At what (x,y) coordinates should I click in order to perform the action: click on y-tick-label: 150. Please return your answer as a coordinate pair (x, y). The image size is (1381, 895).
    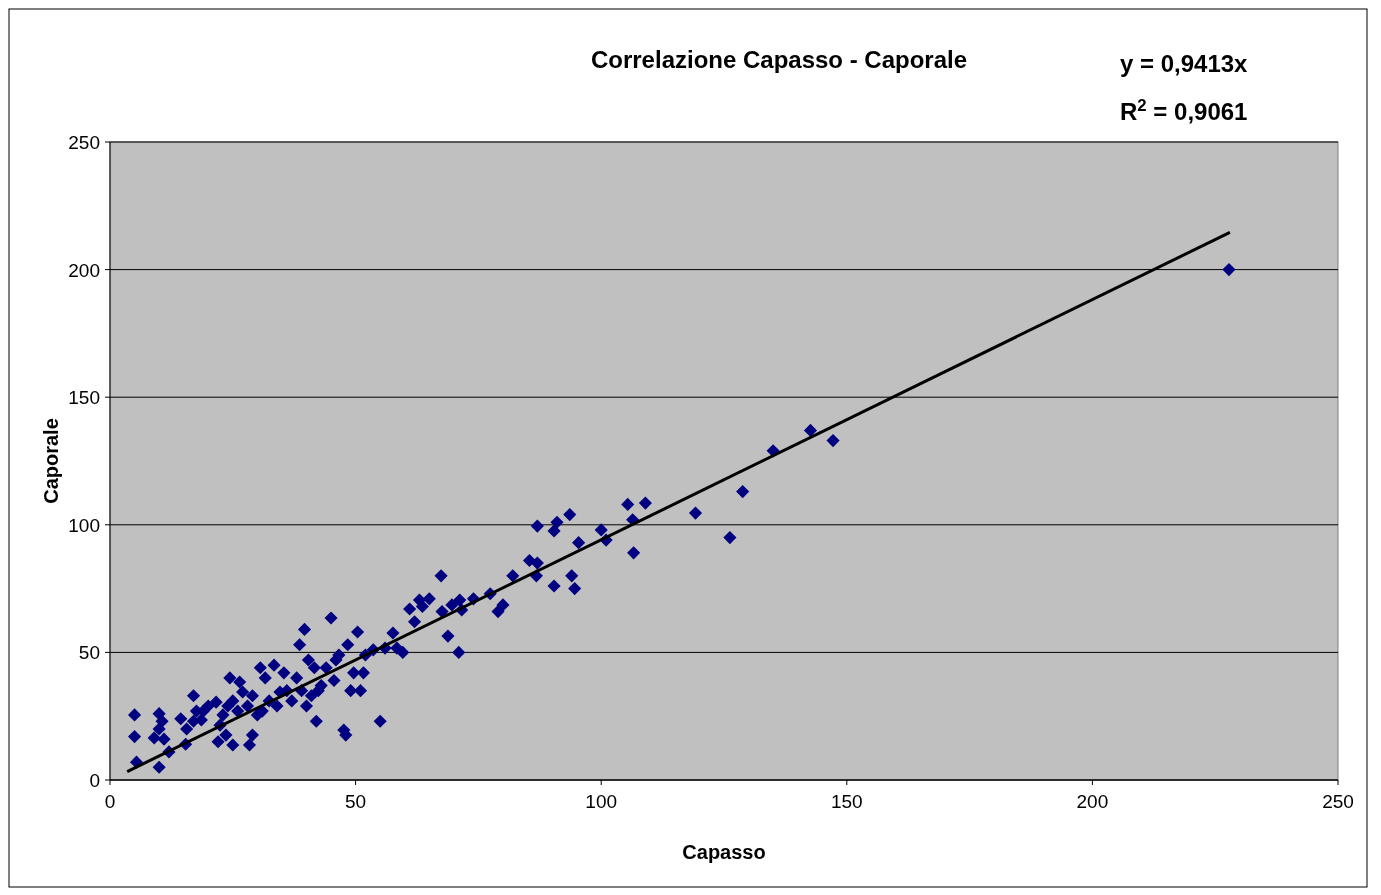
    Looking at the image, I should click on (84, 398).